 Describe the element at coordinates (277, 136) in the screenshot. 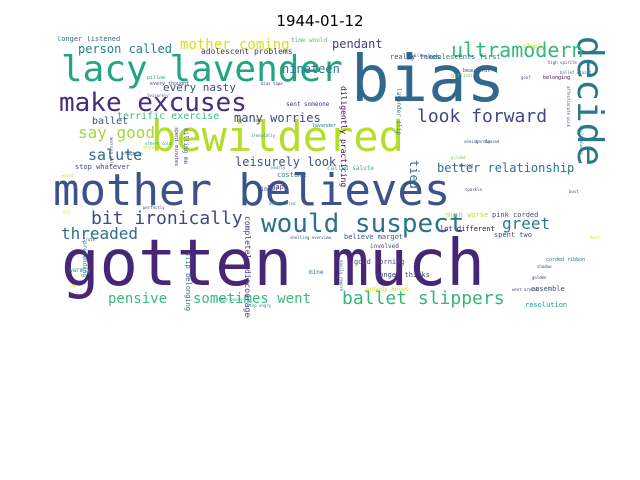

I see `cloud-word: bewildered` at that location.